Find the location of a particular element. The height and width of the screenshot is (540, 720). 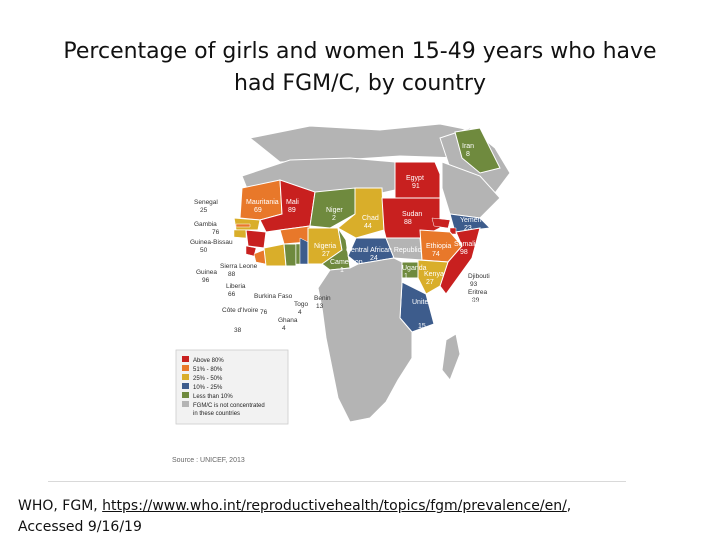

label-name-liberia: Liberia is located at coordinates (236, 286).